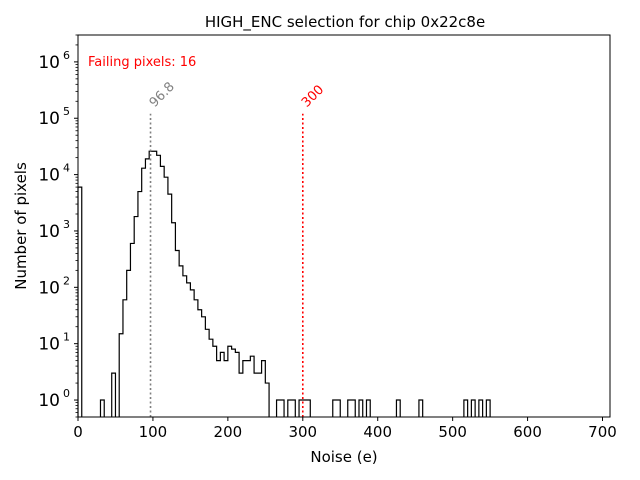  What do you see at coordinates (377, 432) in the screenshot?
I see `x-tick-label: 400` at bounding box center [377, 432].